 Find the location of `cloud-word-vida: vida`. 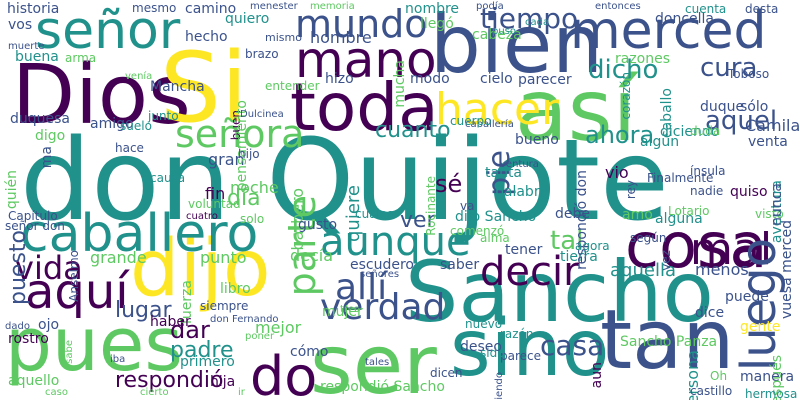

cloud-word-vida: vida is located at coordinates (49, 268).